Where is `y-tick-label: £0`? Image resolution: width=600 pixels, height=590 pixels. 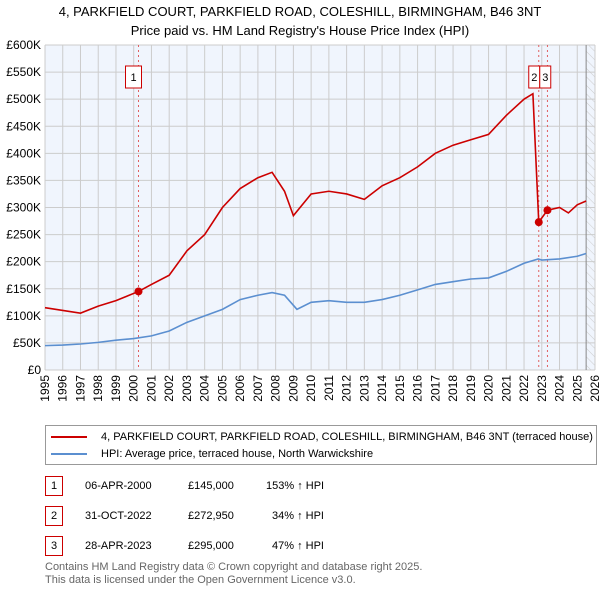
y-tick-label: £0 is located at coordinates (35, 370).